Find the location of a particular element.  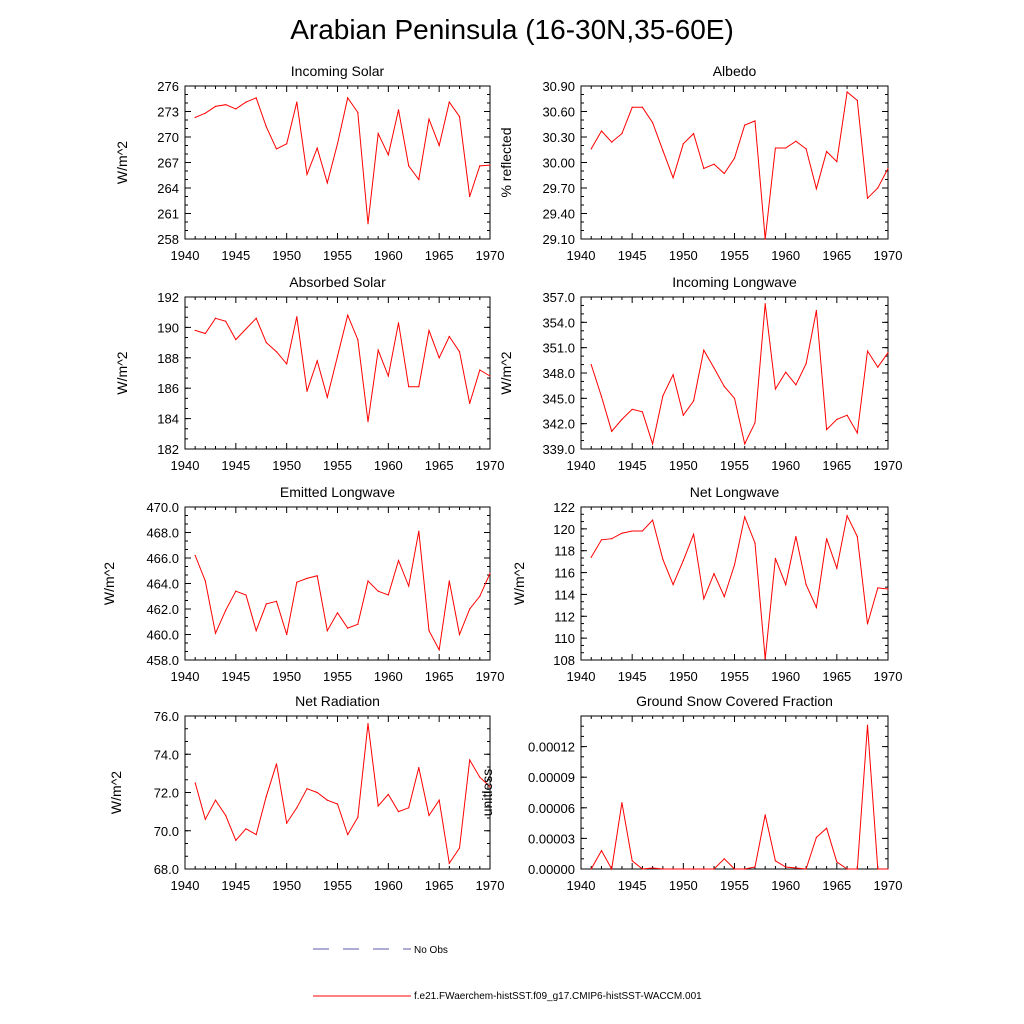

y-tick-label: 0.00003 is located at coordinates (551, 838).